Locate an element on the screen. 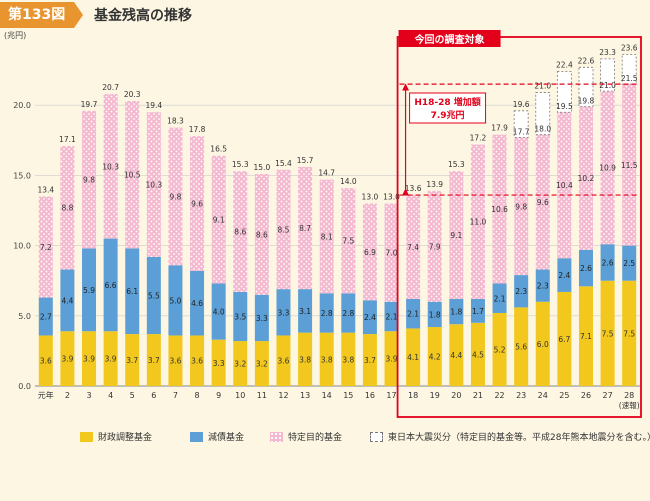  value-label-special: 9.8 is located at coordinates (521, 206).